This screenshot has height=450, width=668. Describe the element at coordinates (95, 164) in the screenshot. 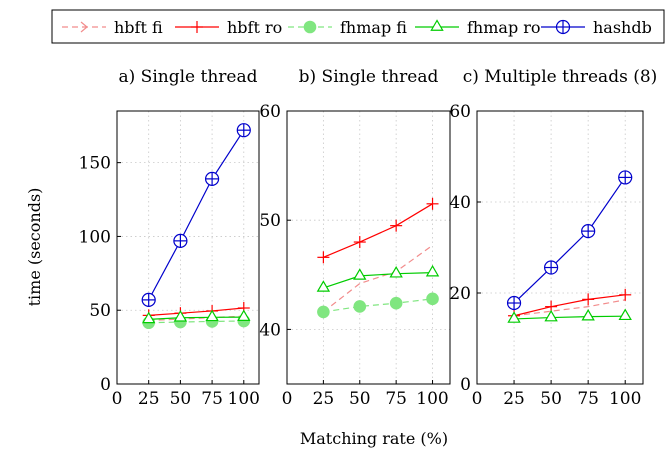

I see `y-tick-label: 150` at that location.